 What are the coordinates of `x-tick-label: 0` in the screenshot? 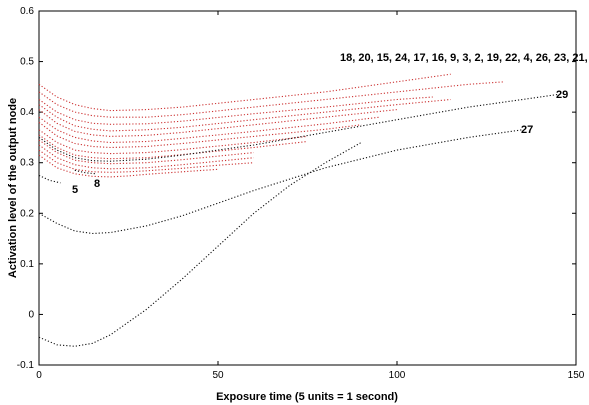 It's located at (39, 375).